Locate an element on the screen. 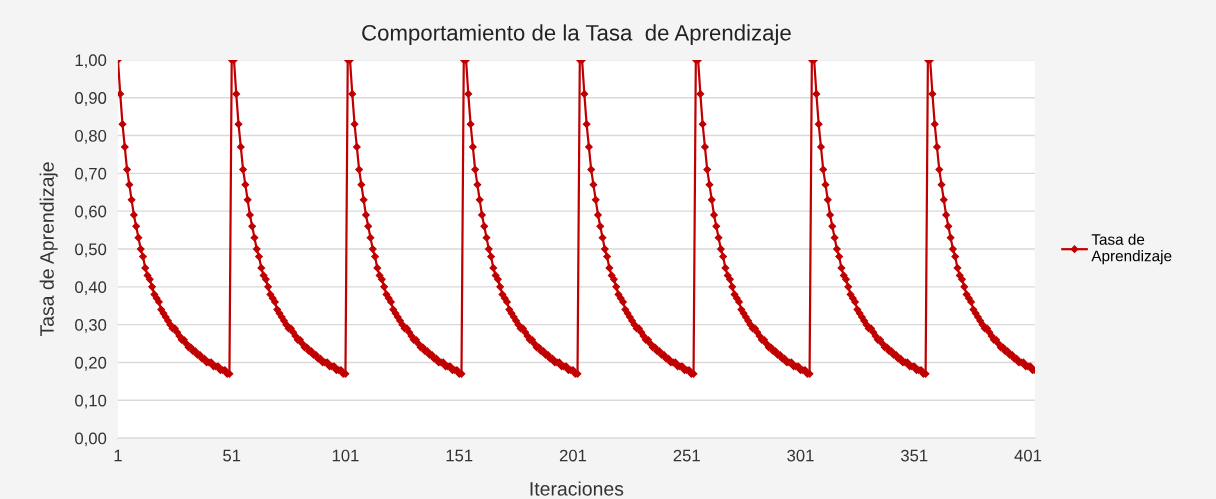 This screenshot has height=499, width=1216. x-tick-label: 401 is located at coordinates (1028, 455).